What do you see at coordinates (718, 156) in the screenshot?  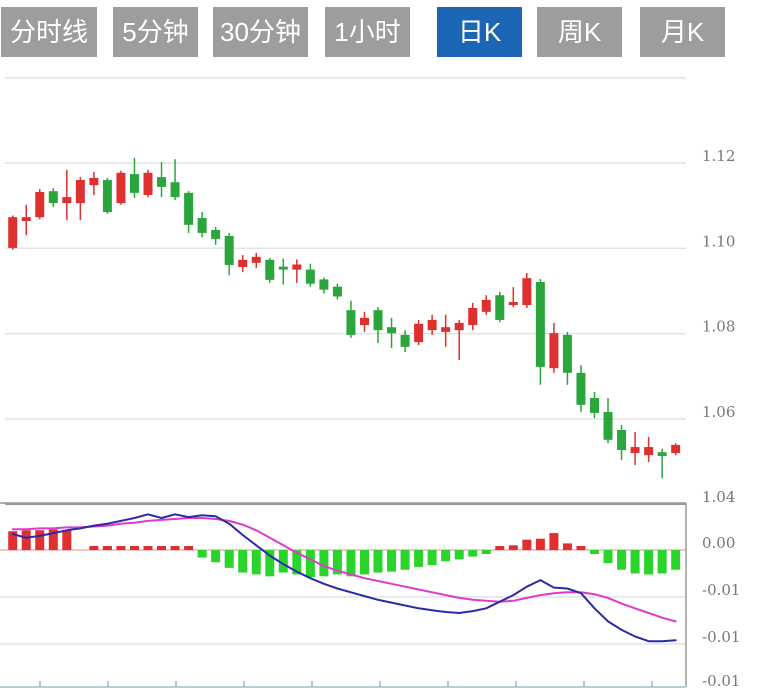 I see `price-axis-label: 1.12` at bounding box center [718, 156].